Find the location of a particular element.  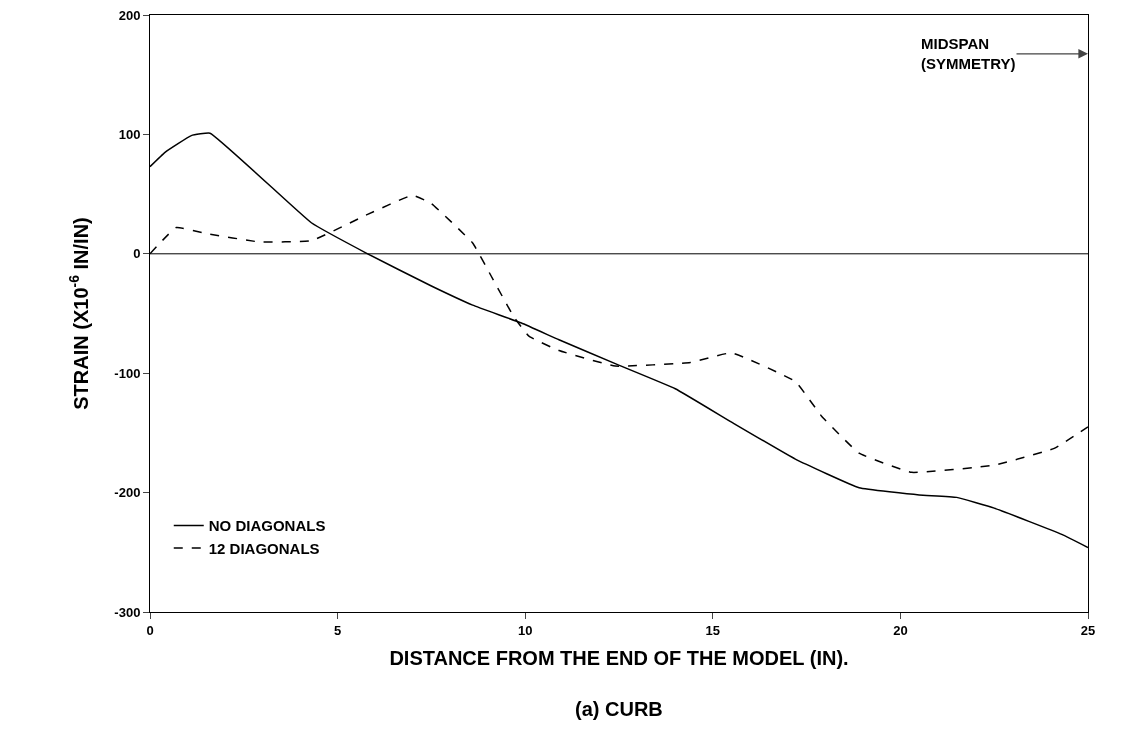

y-tick-label: -200 is located at coordinates (127, 493).